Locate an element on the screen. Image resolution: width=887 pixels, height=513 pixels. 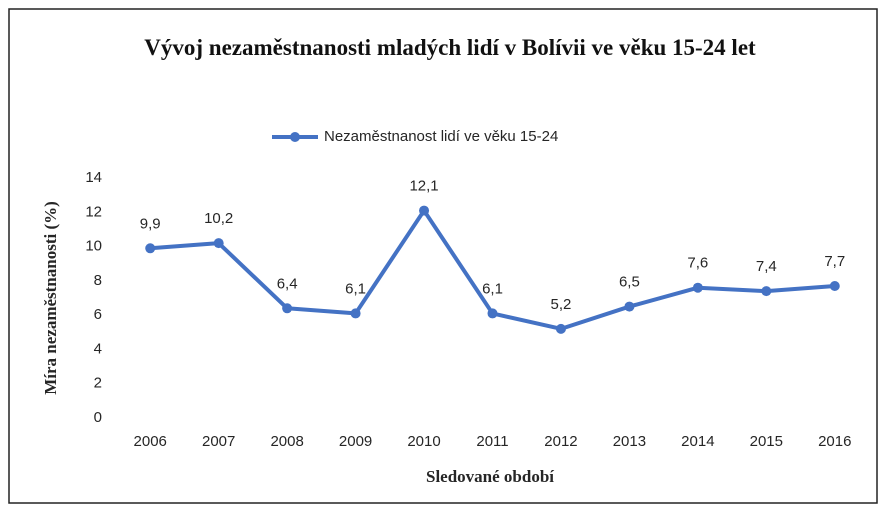
x-tick-label: 2010 is located at coordinates (423, 441).